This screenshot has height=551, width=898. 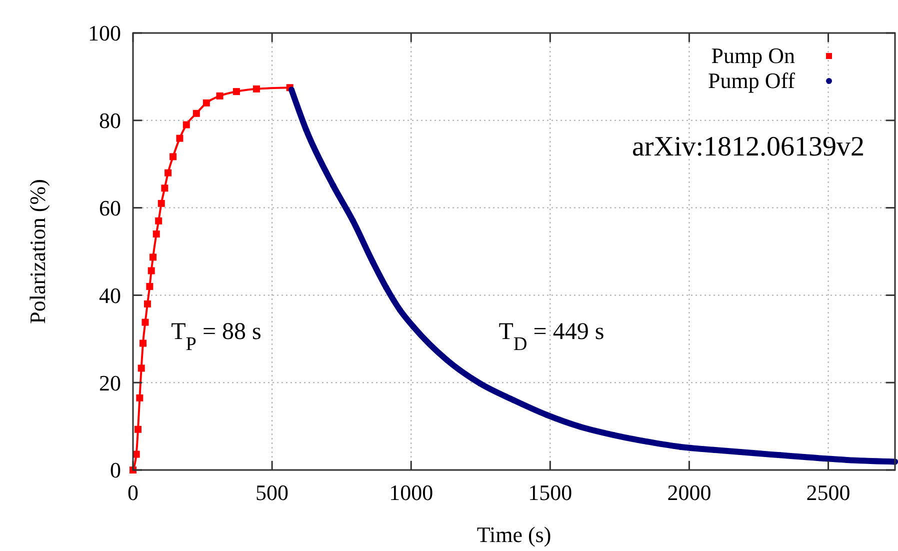 What do you see at coordinates (689, 492) in the screenshot?
I see `x-tick-label: 2000` at bounding box center [689, 492].